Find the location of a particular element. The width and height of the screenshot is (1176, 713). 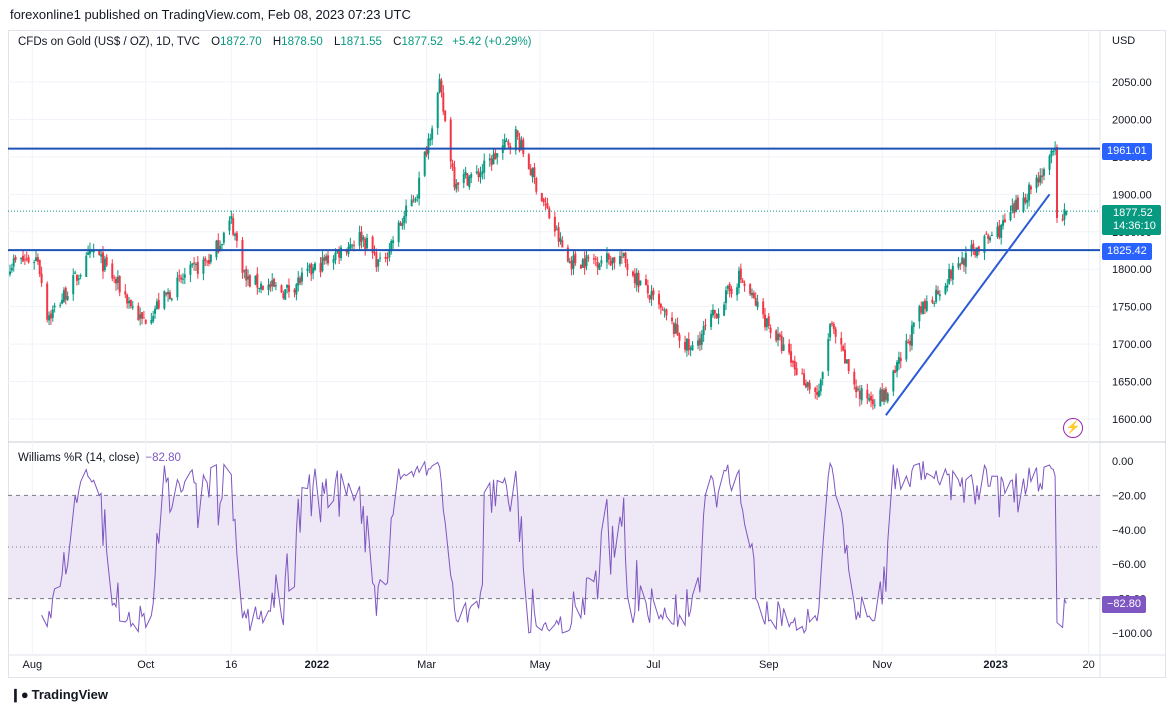

open-value: 1872.70 is located at coordinates (241, 42).